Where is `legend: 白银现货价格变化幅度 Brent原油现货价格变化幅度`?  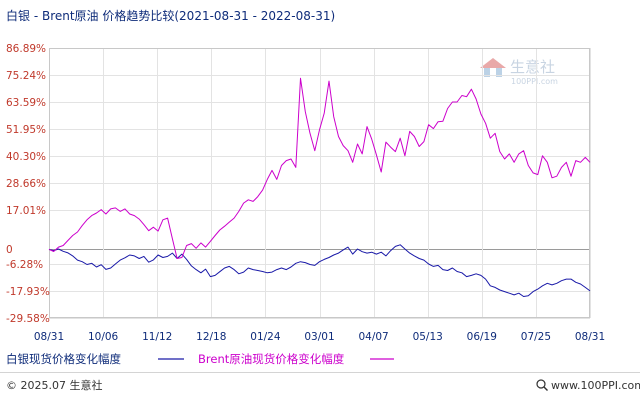
legend: 白银现货价格变化幅度 Brent原油现货价格变化幅度 is located at coordinates (200, 359).